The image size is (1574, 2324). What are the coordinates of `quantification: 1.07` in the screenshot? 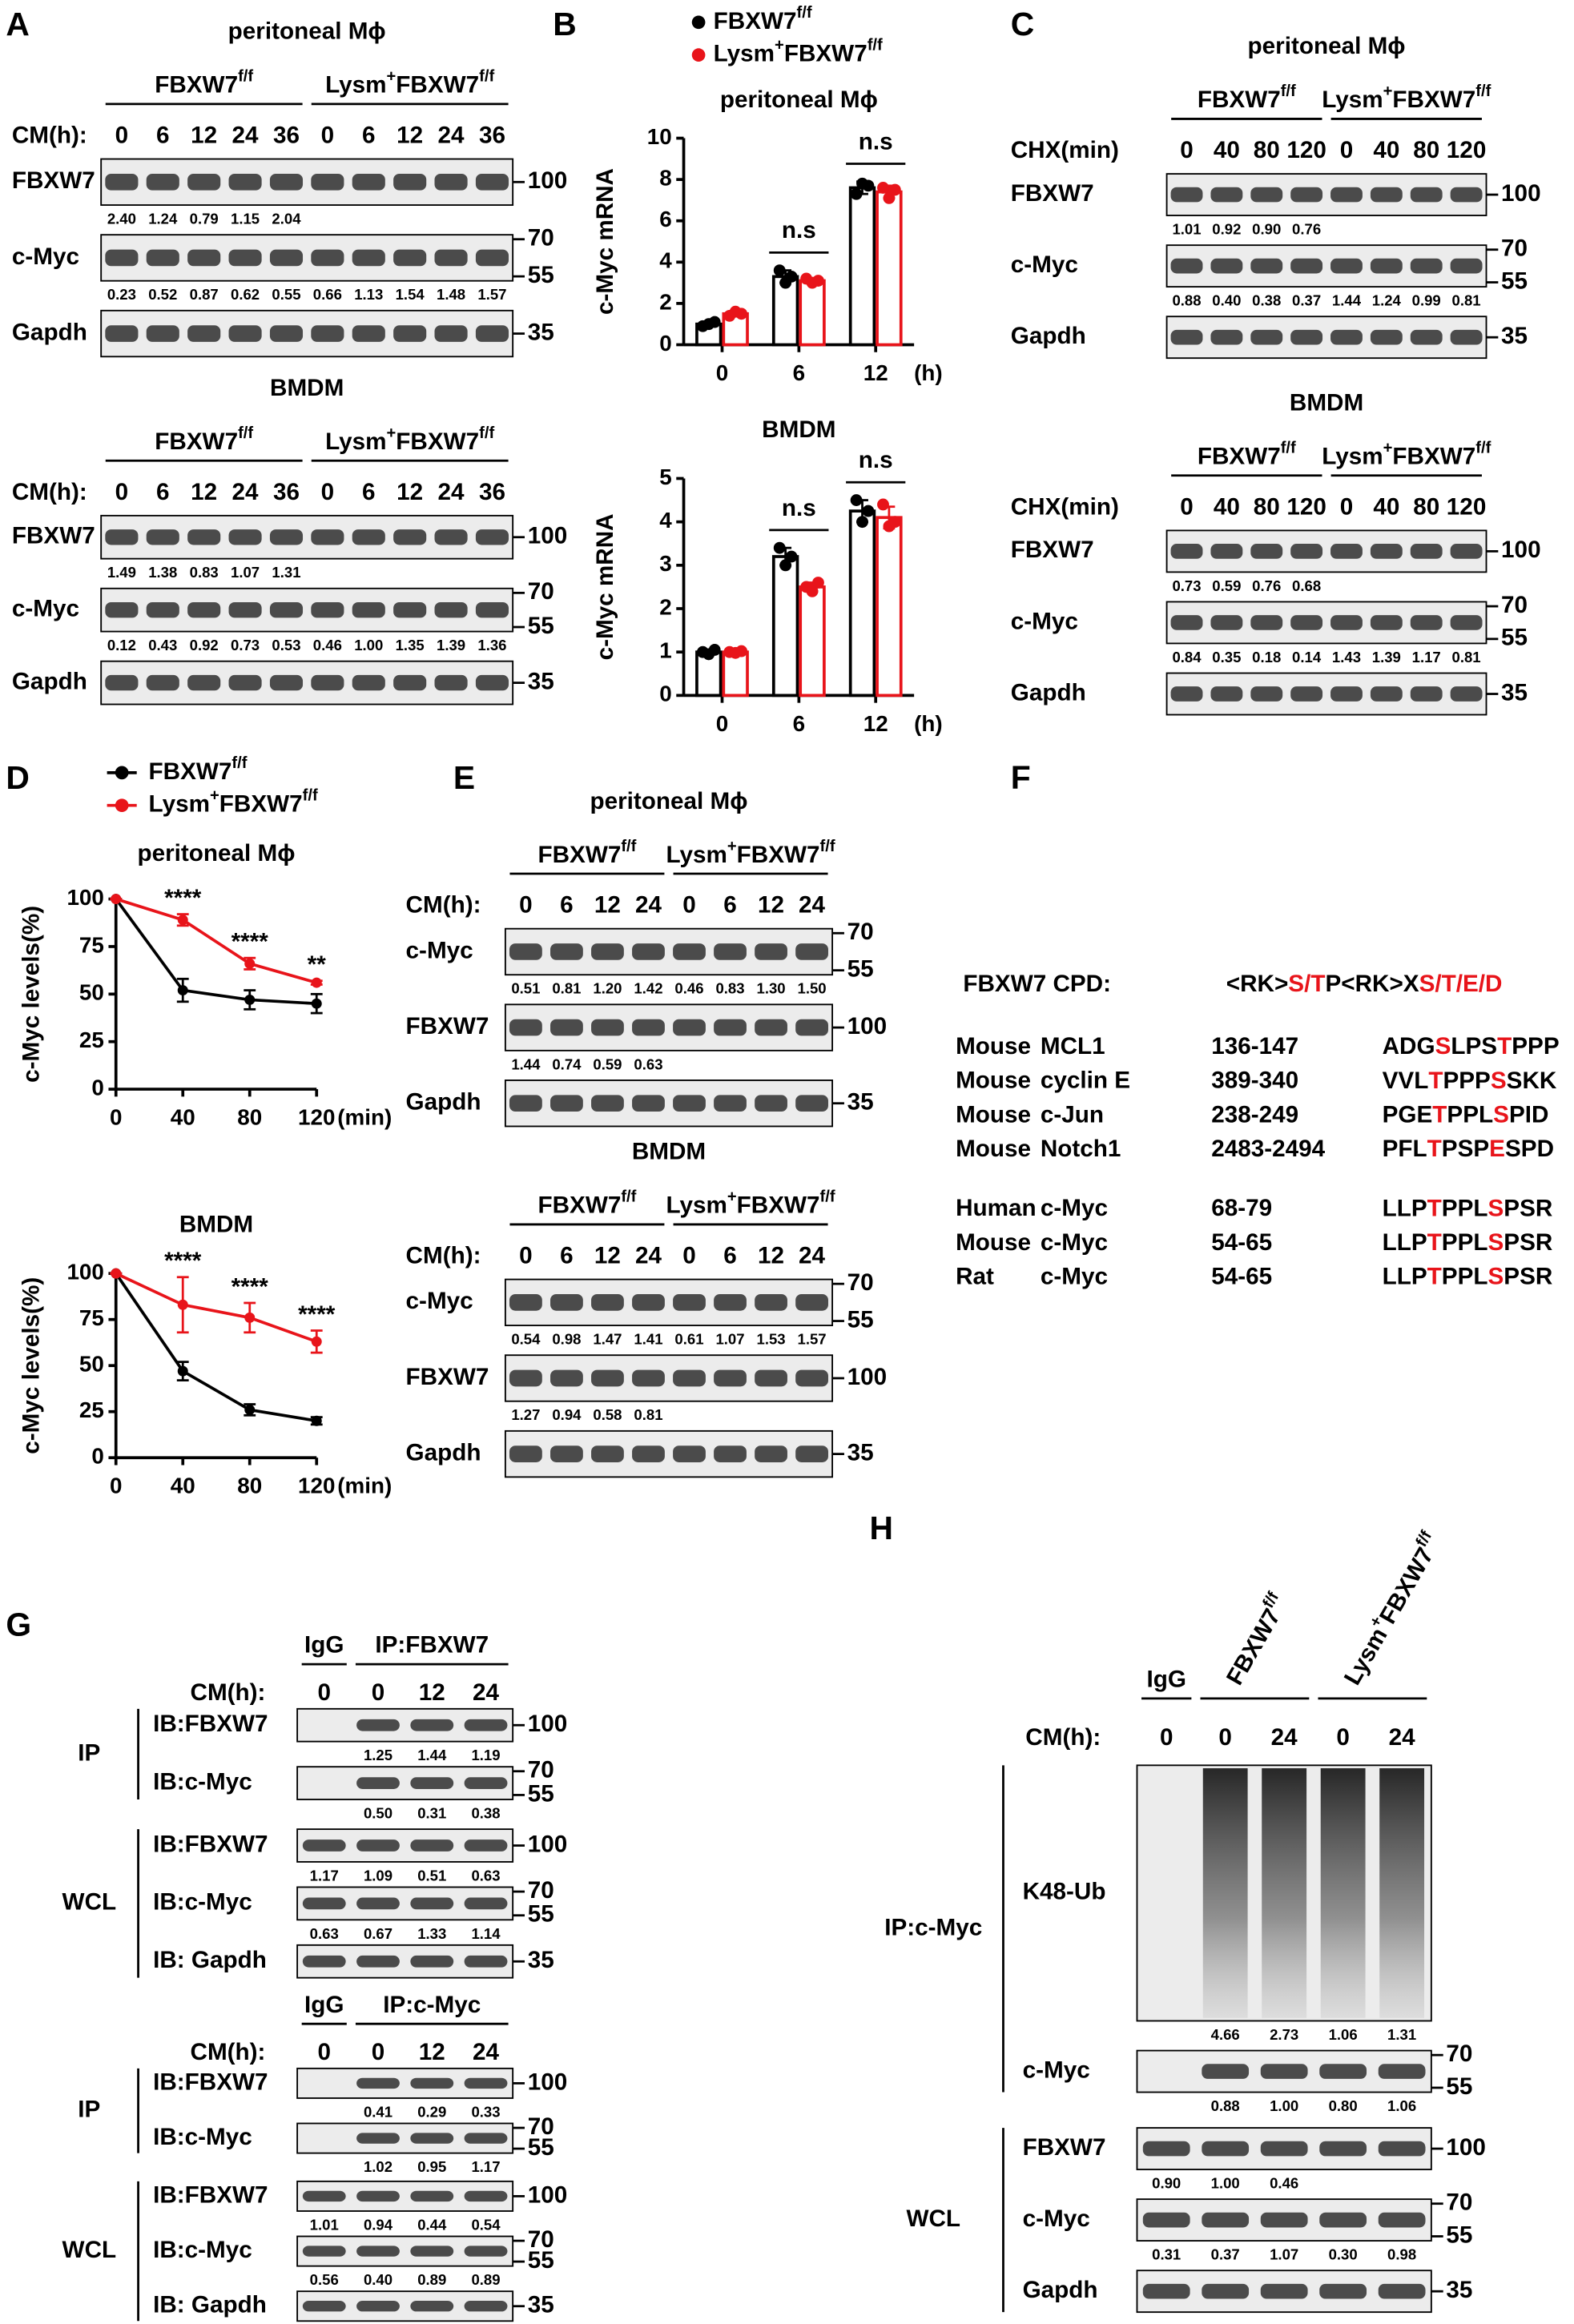 It's located at (246, 572).